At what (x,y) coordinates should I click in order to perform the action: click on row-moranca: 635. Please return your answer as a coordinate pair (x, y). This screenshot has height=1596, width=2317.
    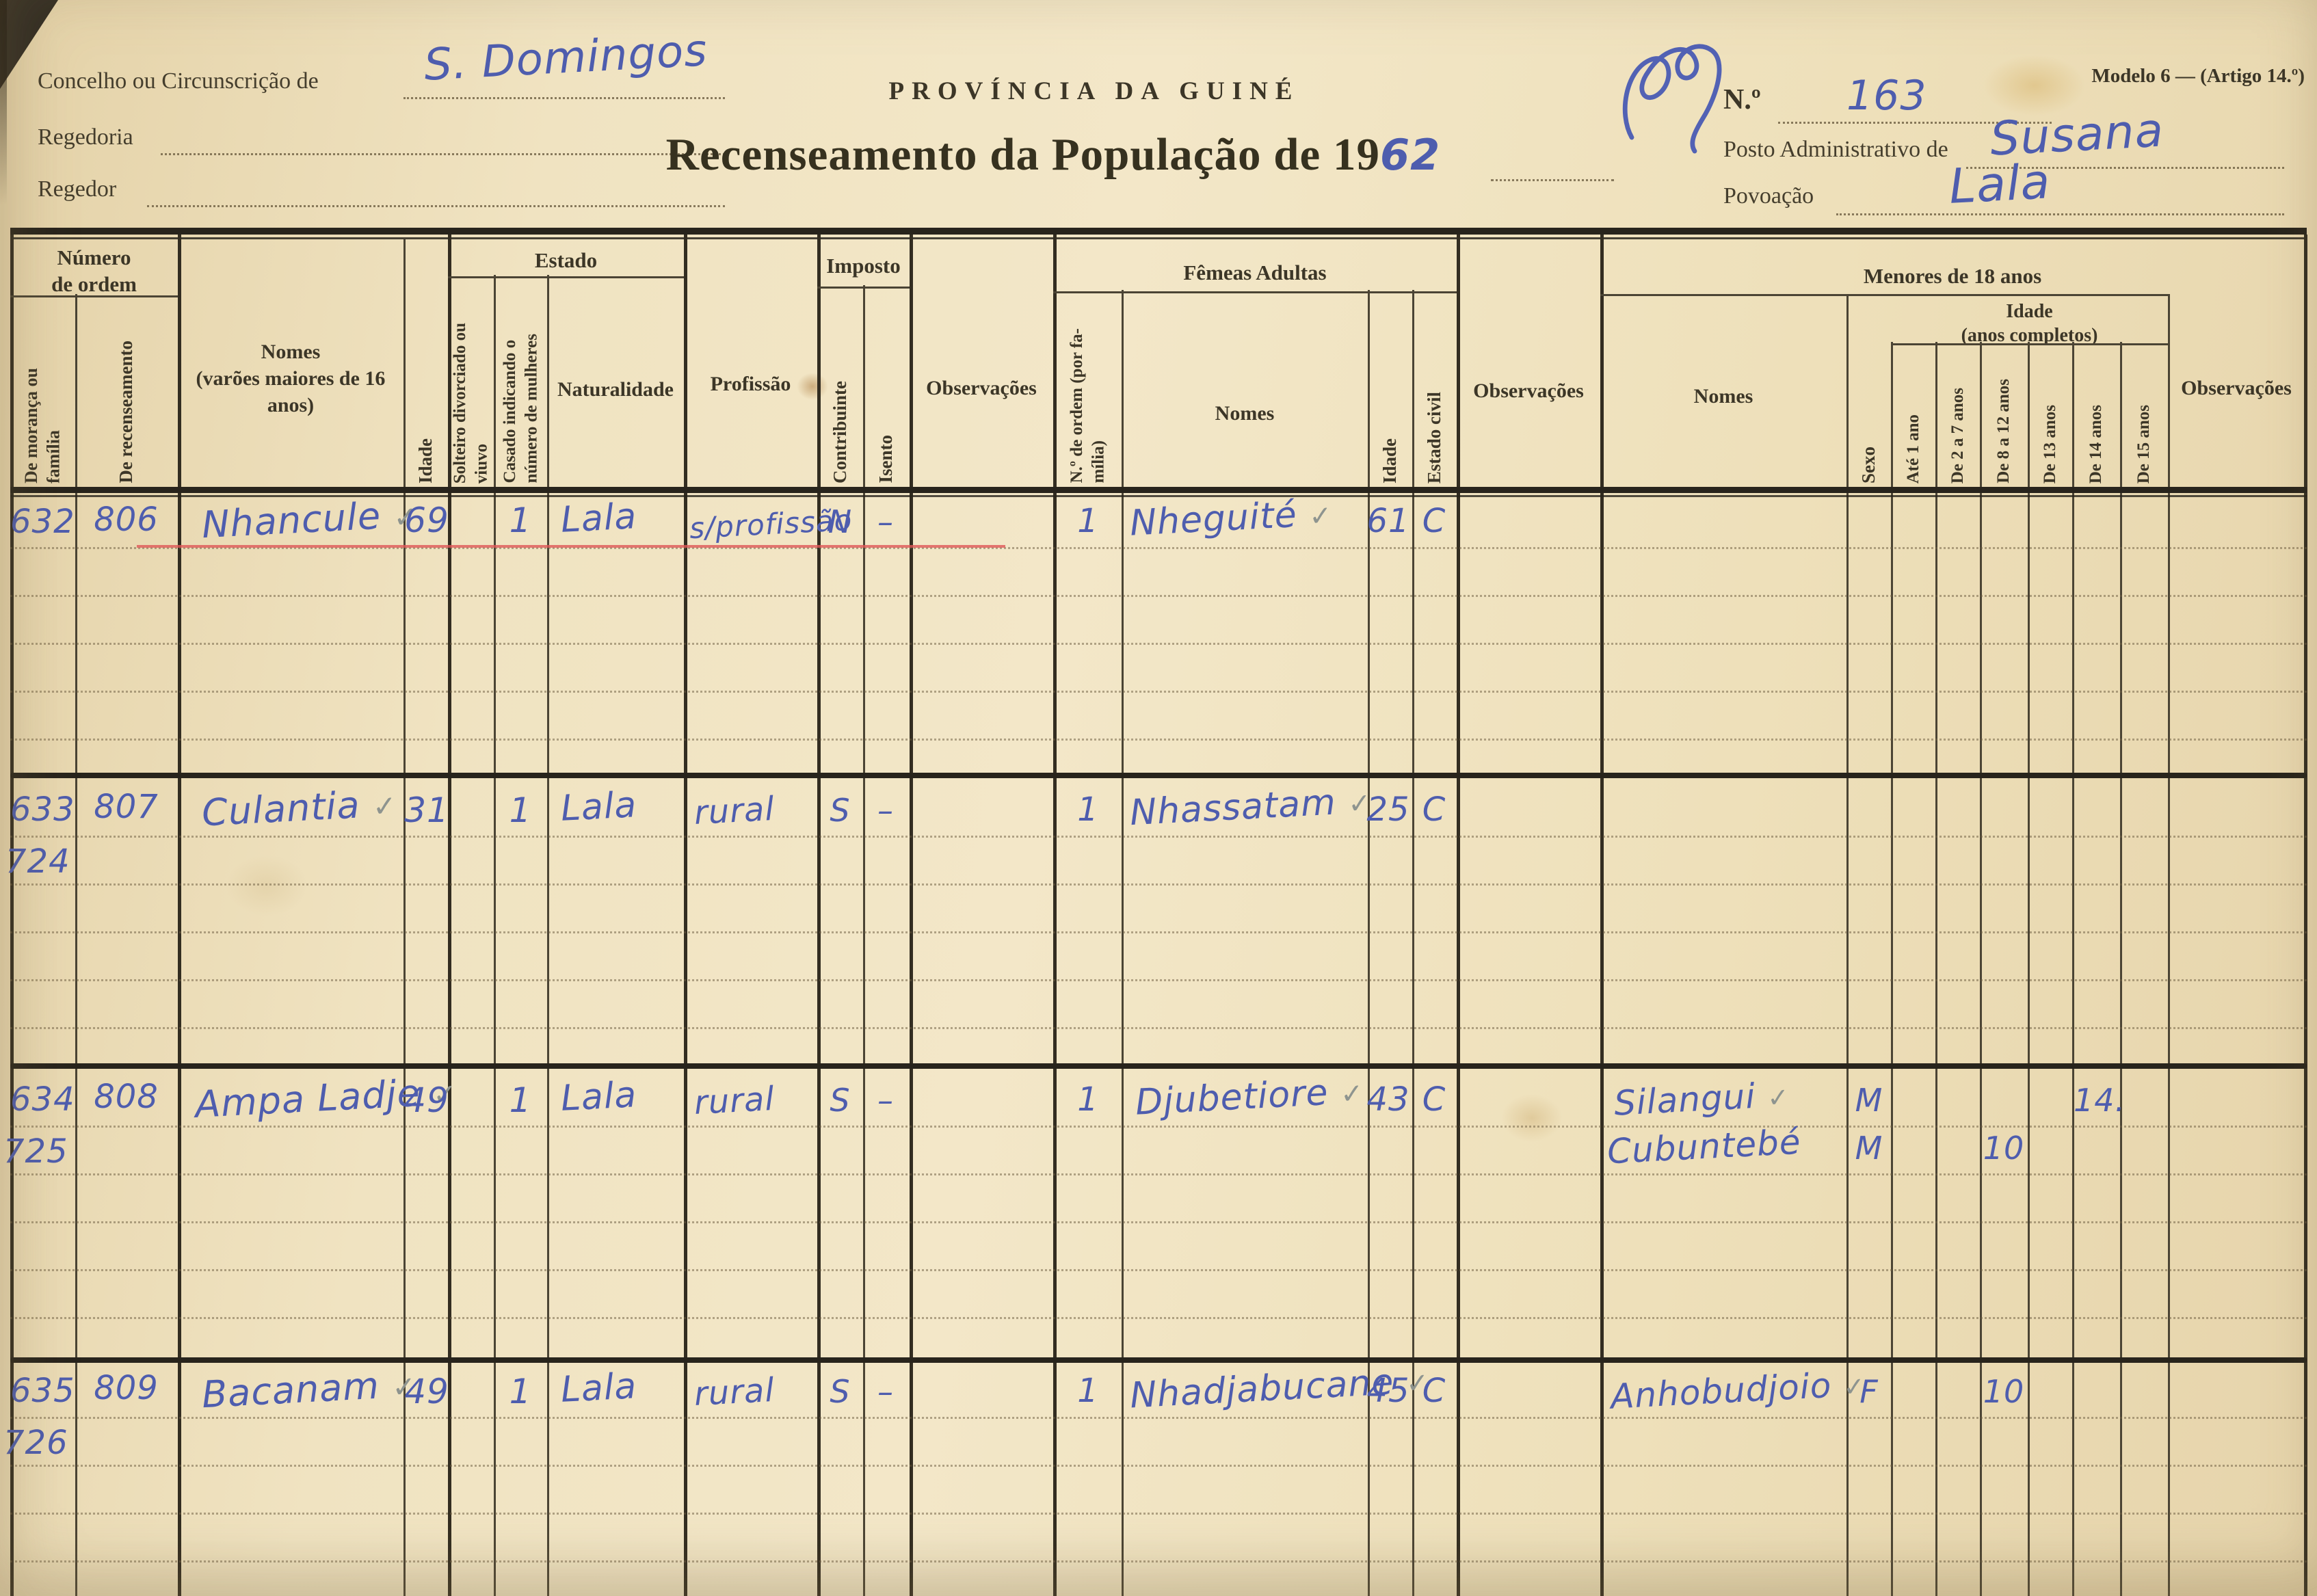
    Looking at the image, I should click on (42, 1391).